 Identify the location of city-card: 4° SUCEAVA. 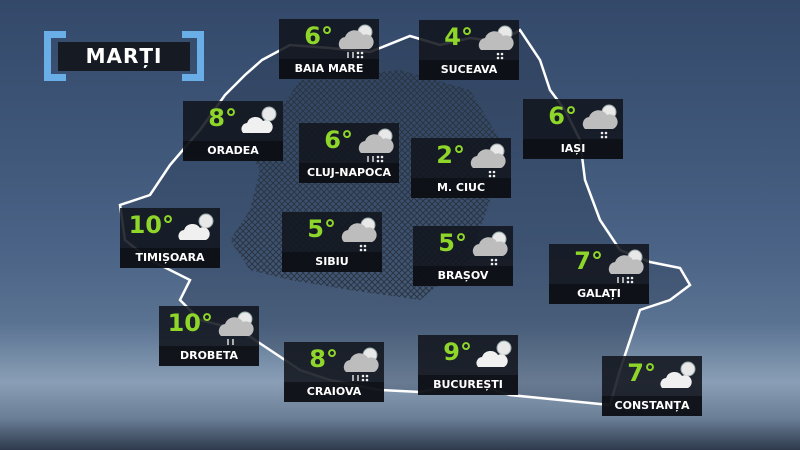
(469, 50).